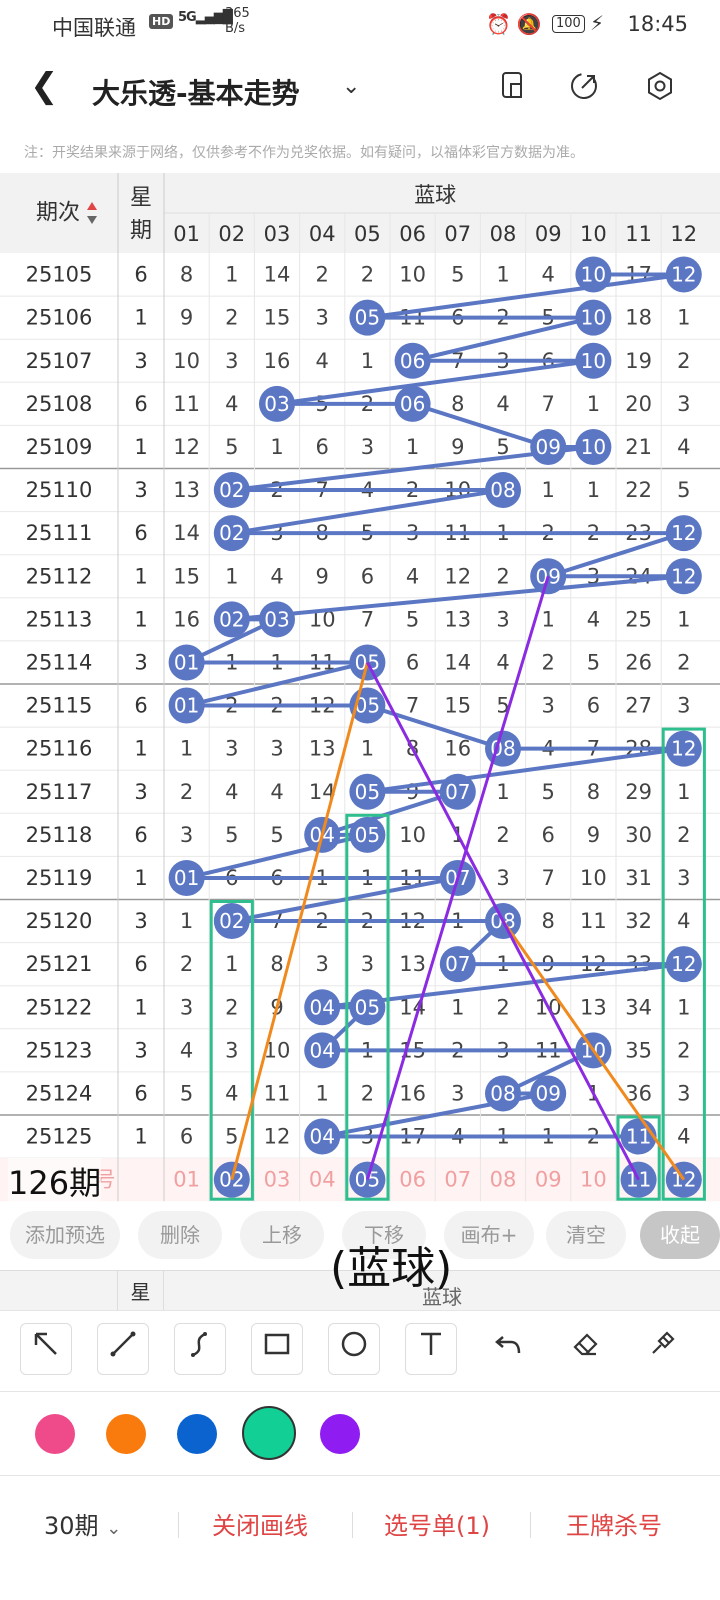 This screenshot has height=1600, width=720. What do you see at coordinates (196, 93) in the screenshot?
I see `page-title: 大乐透-基本走势` at bounding box center [196, 93].